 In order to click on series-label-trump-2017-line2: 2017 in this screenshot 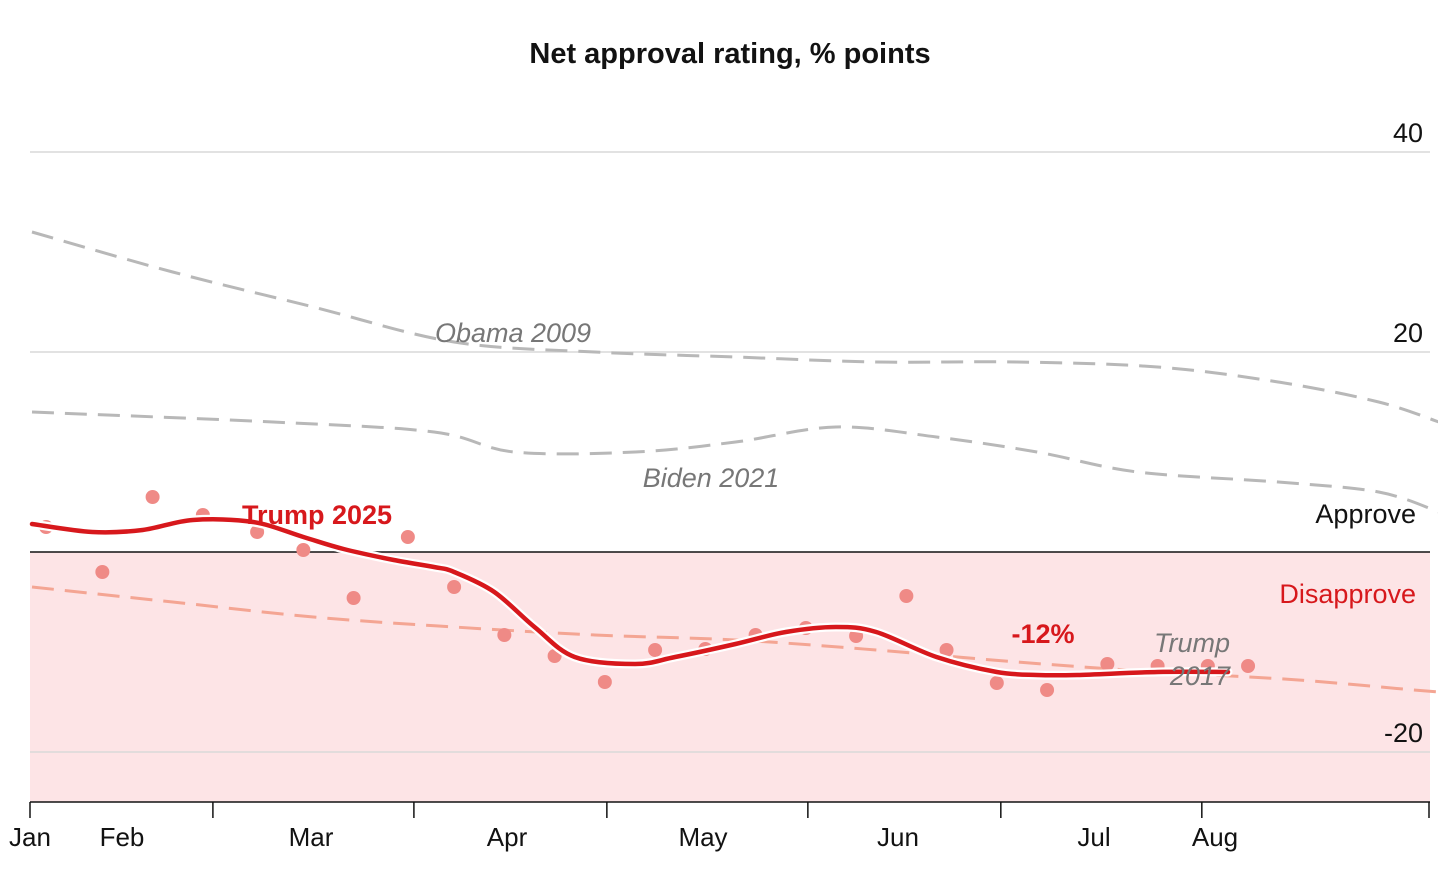, I will do `click(1200, 676)`.